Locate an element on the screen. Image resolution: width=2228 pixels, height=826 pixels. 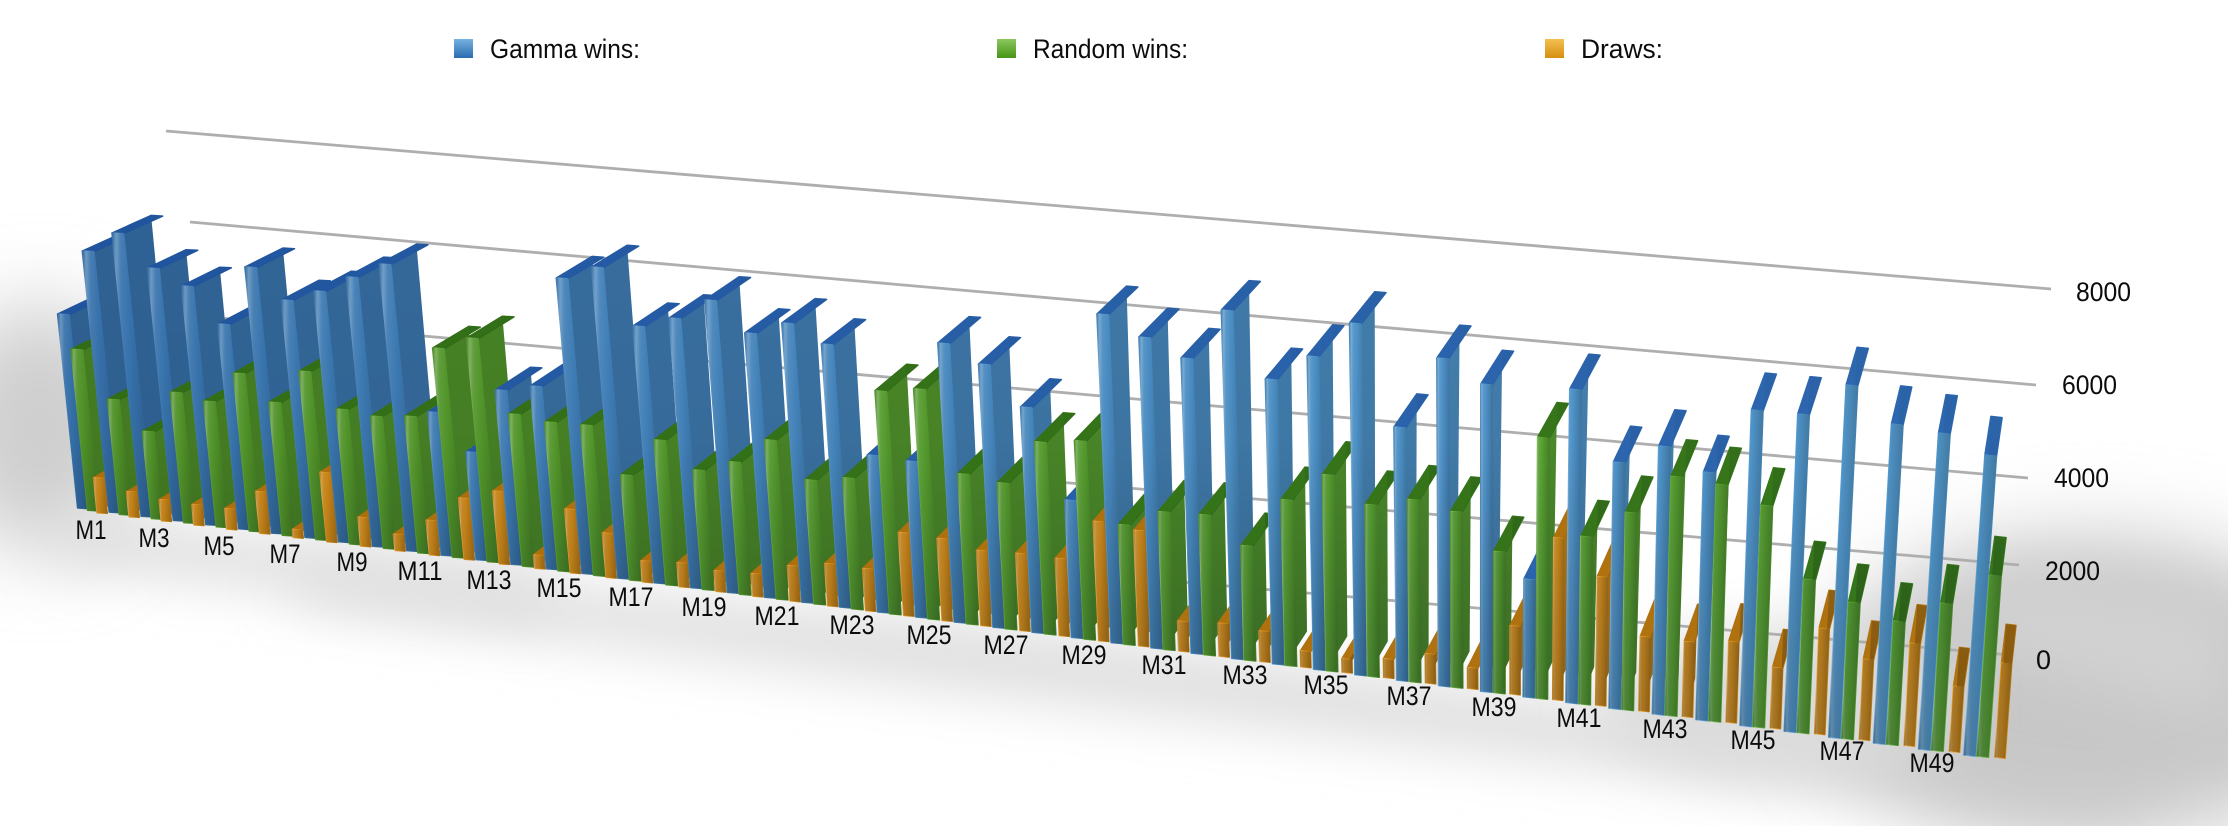
svg-text: M41 is located at coordinates (1579, 718).